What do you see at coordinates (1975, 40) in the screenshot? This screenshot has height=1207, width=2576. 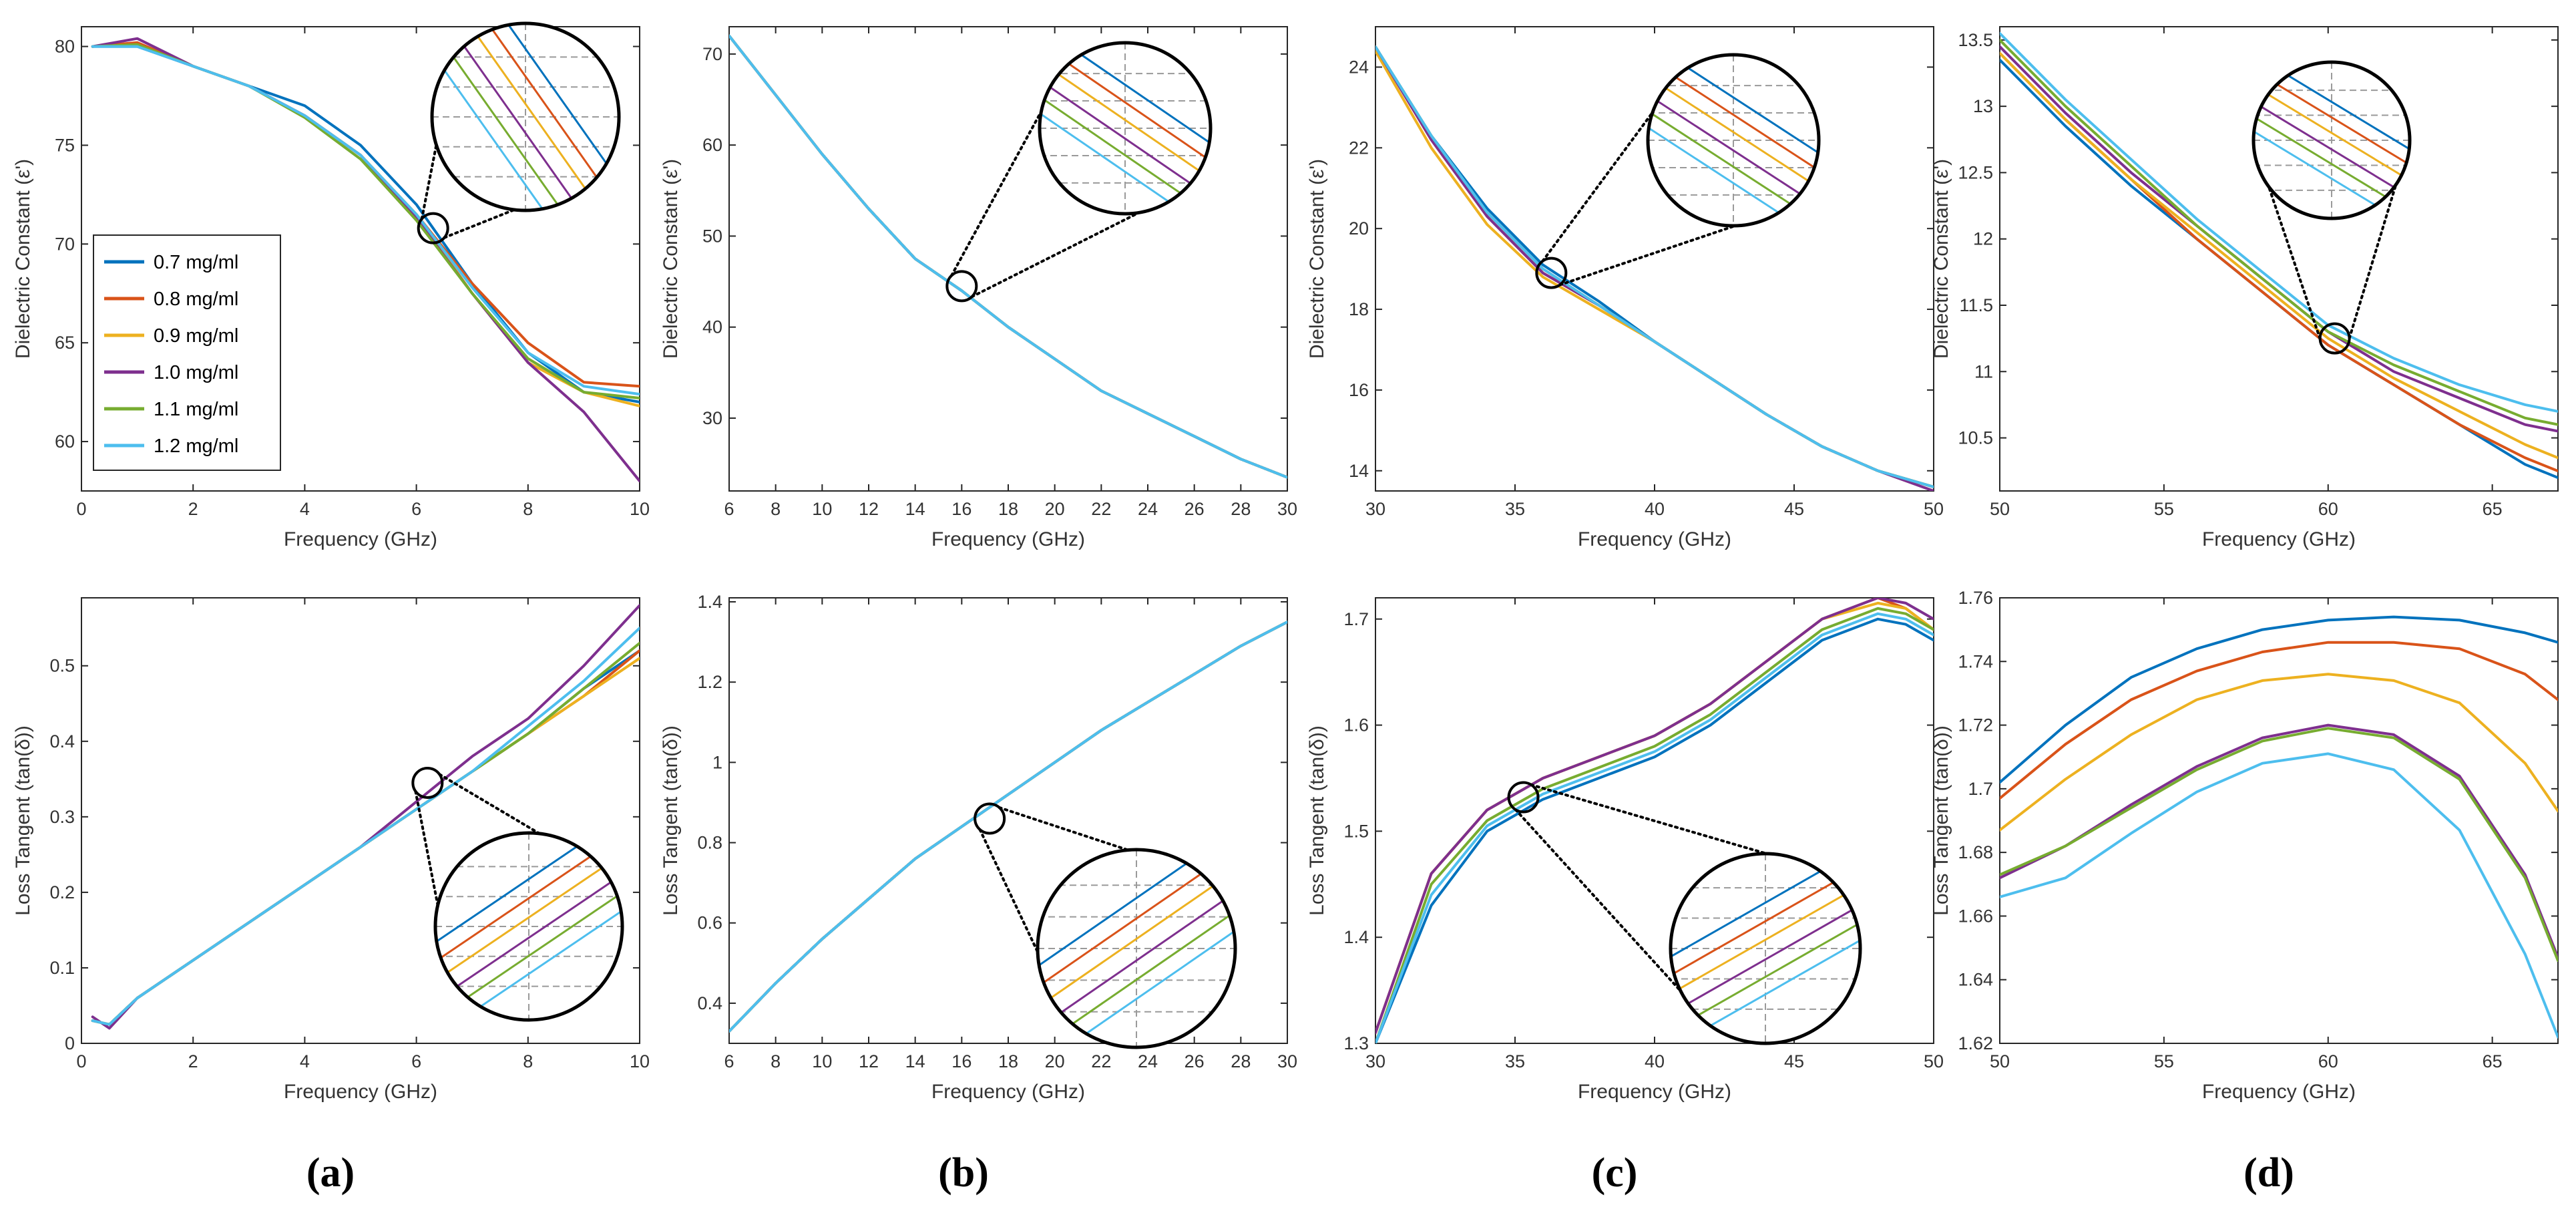 I see `y-tick-label: 13.5` at bounding box center [1975, 40].